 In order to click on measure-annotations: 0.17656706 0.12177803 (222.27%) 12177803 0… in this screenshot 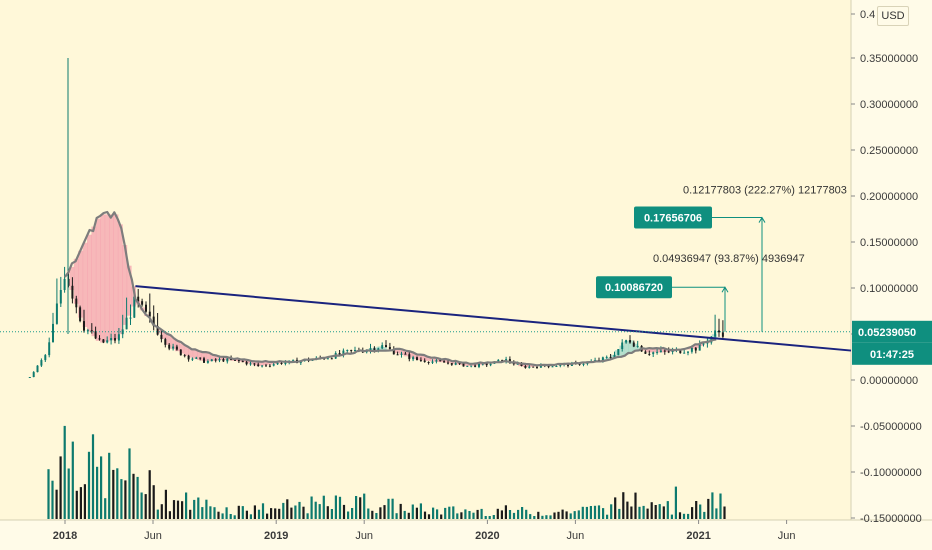, I will do `click(721, 258)`.